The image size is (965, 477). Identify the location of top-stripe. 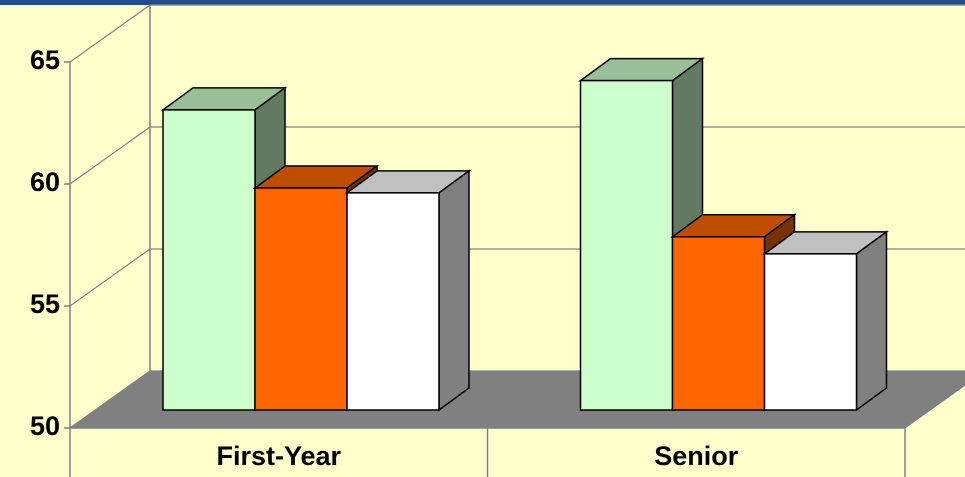
(482, 2).